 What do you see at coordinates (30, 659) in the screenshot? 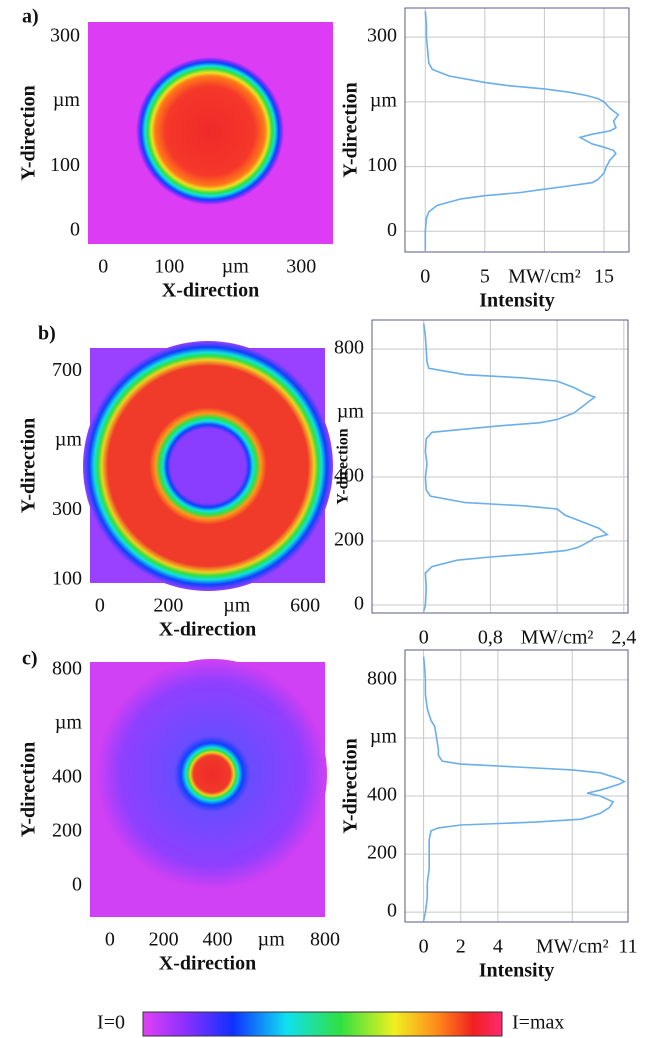
I see `panel-label: c)` at bounding box center [30, 659].